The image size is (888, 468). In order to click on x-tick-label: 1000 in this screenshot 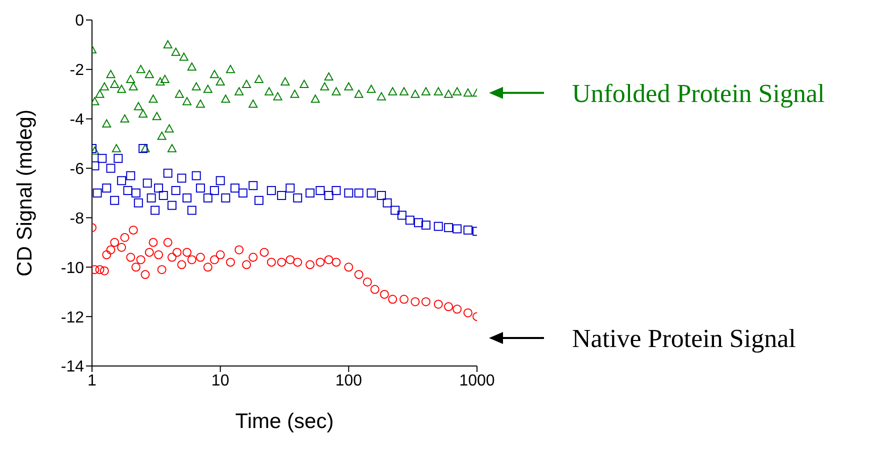, I will do `click(477, 381)`.